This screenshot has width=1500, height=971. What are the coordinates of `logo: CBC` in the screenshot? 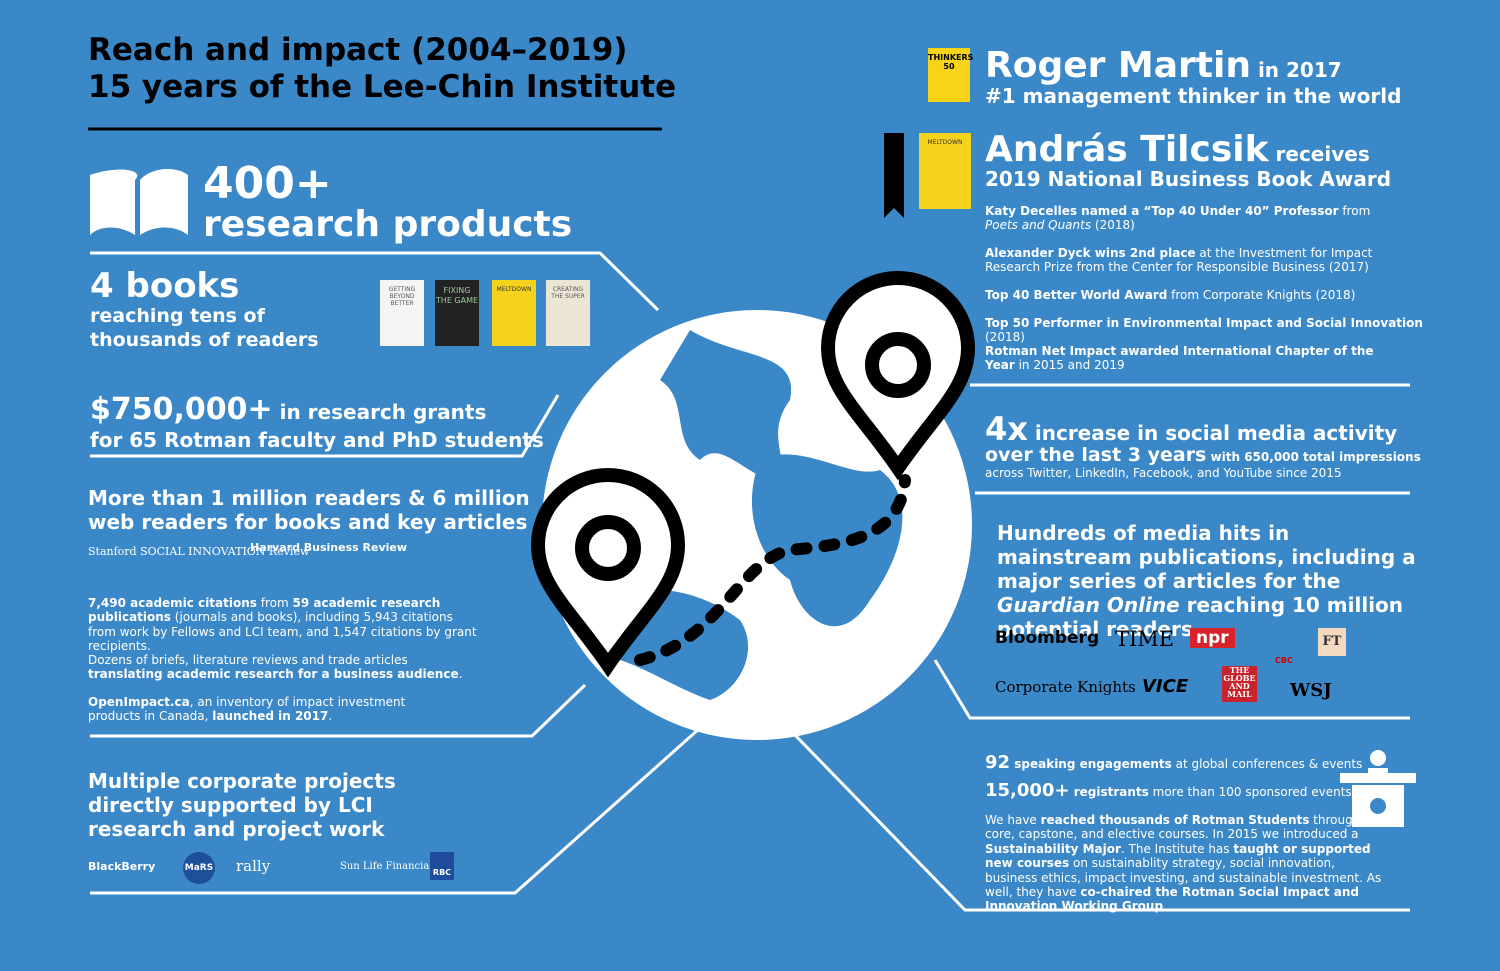 It's located at (1284, 660).